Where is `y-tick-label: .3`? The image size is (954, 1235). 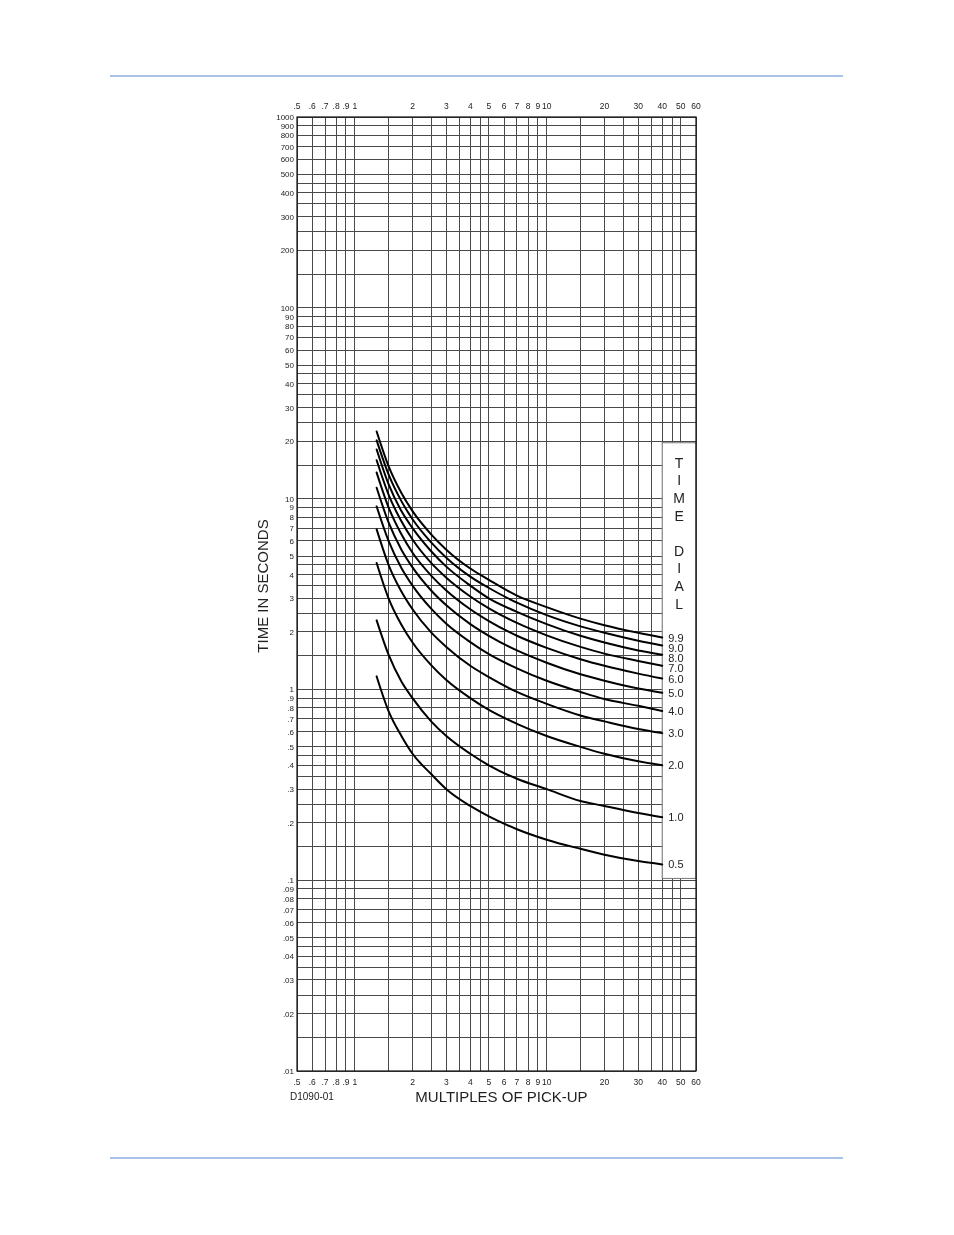 y-tick-label: .3 is located at coordinates (291, 790).